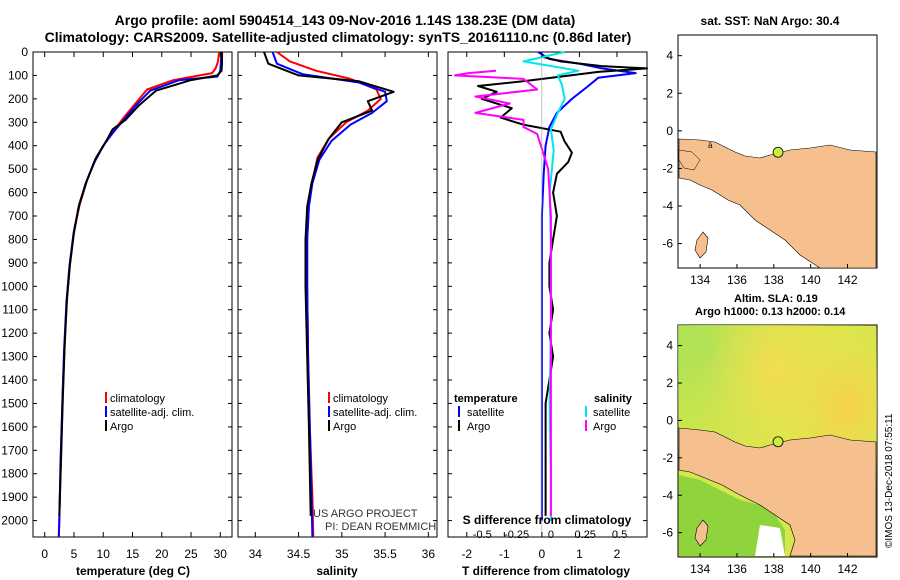 This screenshot has height=580, width=900. Describe the element at coordinates (667, 458) in the screenshot. I see `map-lat-tick-label: -2` at that location.